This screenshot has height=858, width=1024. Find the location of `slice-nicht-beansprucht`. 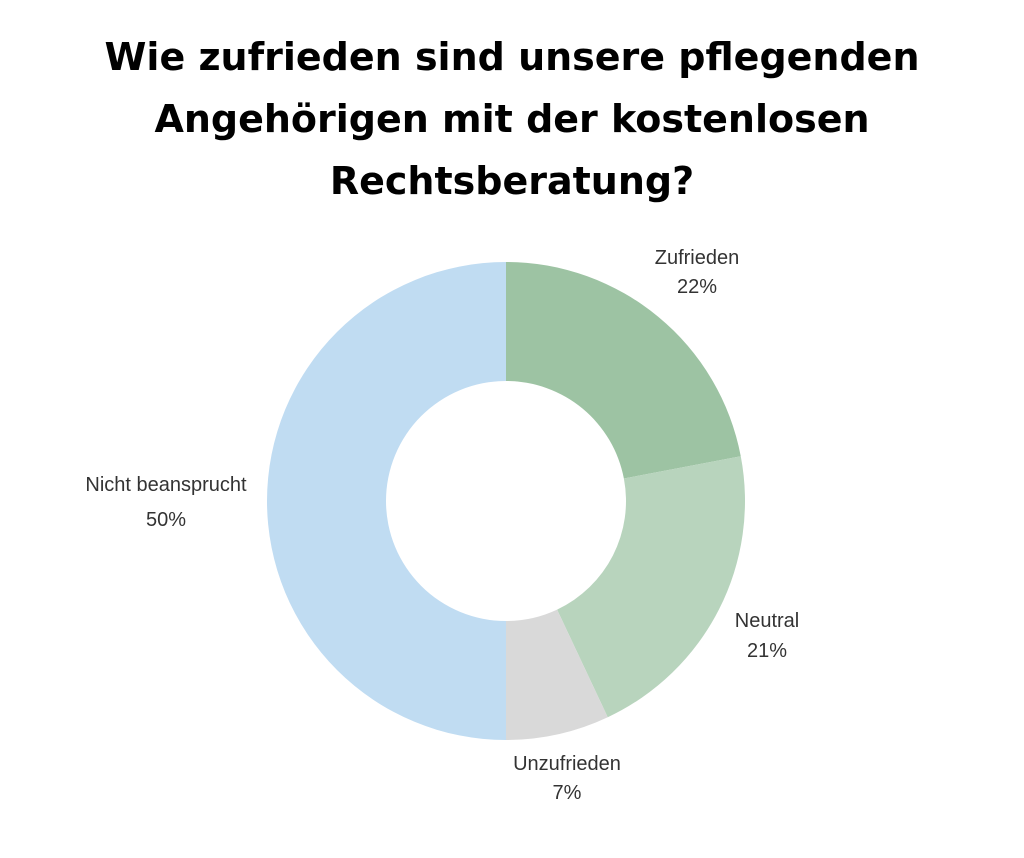

slice-nicht-beansprucht is located at coordinates (386, 501).